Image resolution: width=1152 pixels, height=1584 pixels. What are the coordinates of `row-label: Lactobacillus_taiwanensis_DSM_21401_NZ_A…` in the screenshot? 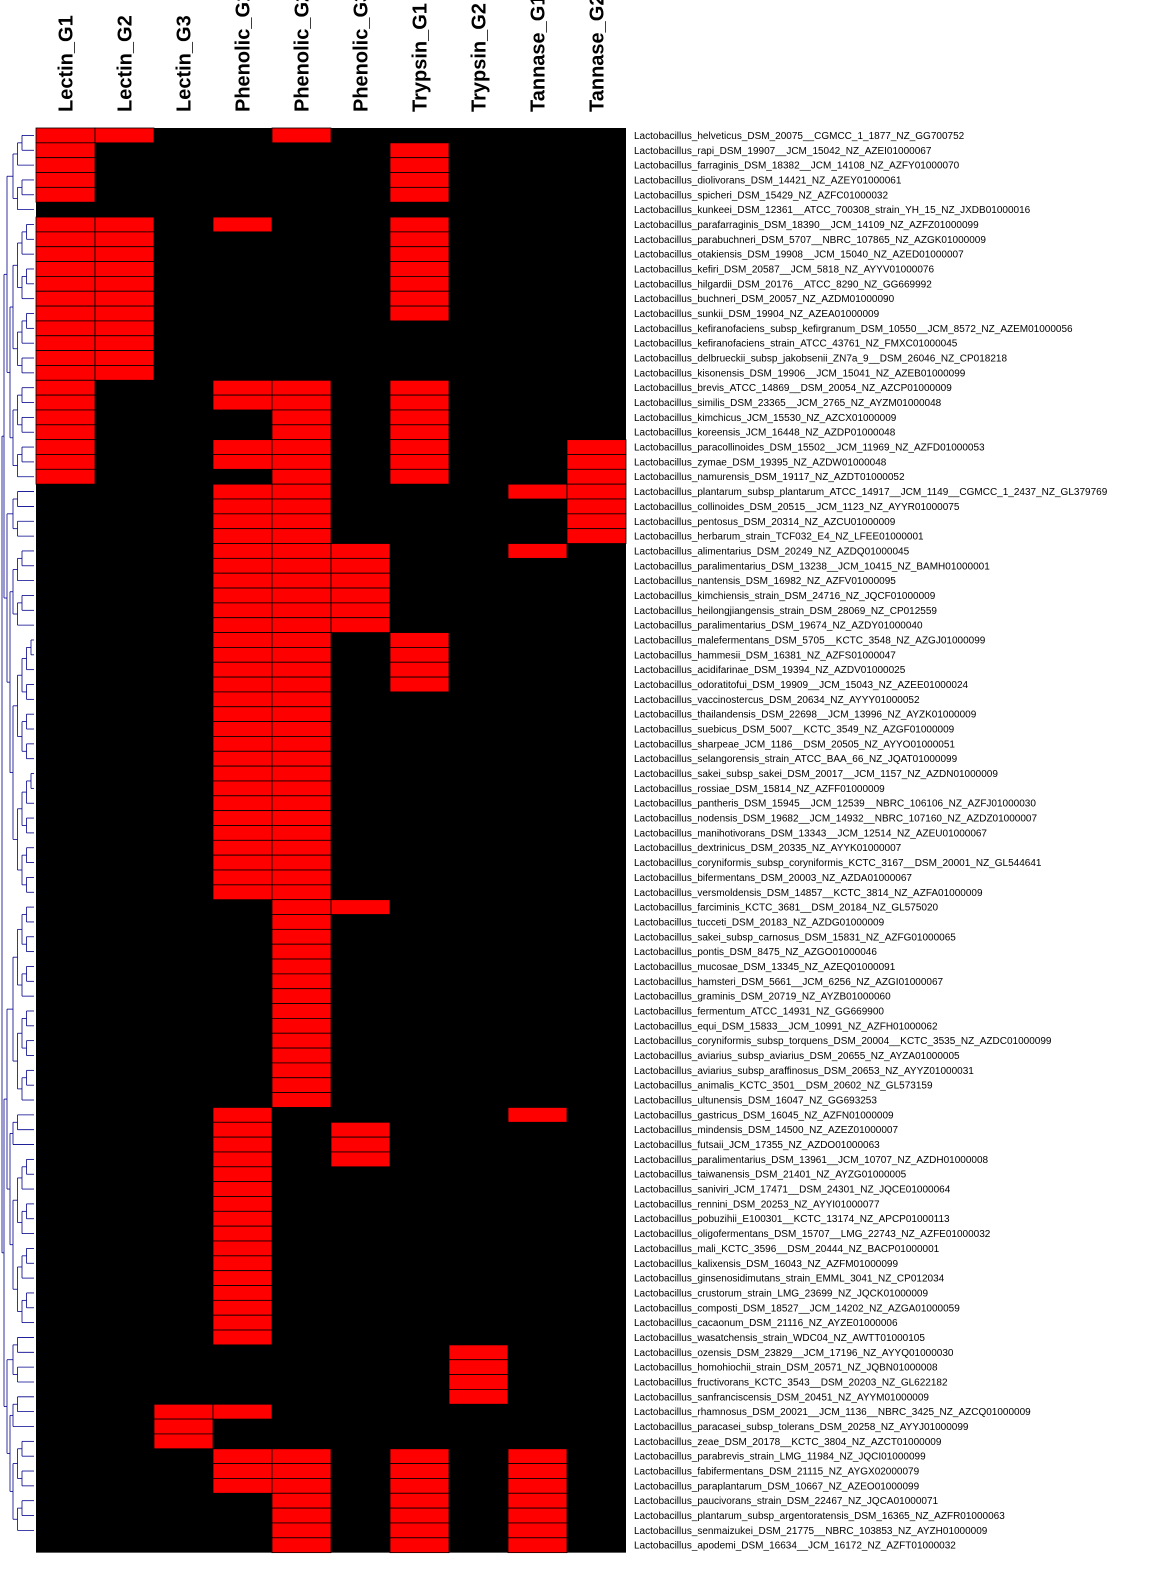 It's located at (770, 1175).